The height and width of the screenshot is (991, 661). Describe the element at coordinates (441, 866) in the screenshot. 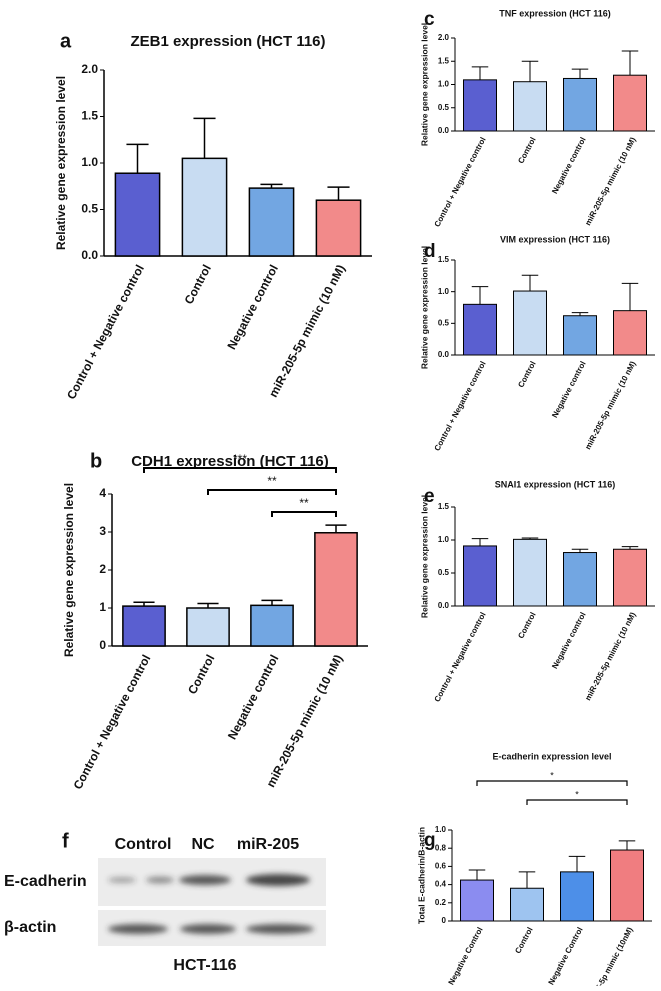

I see `y-tick-label: 0.6` at that location.